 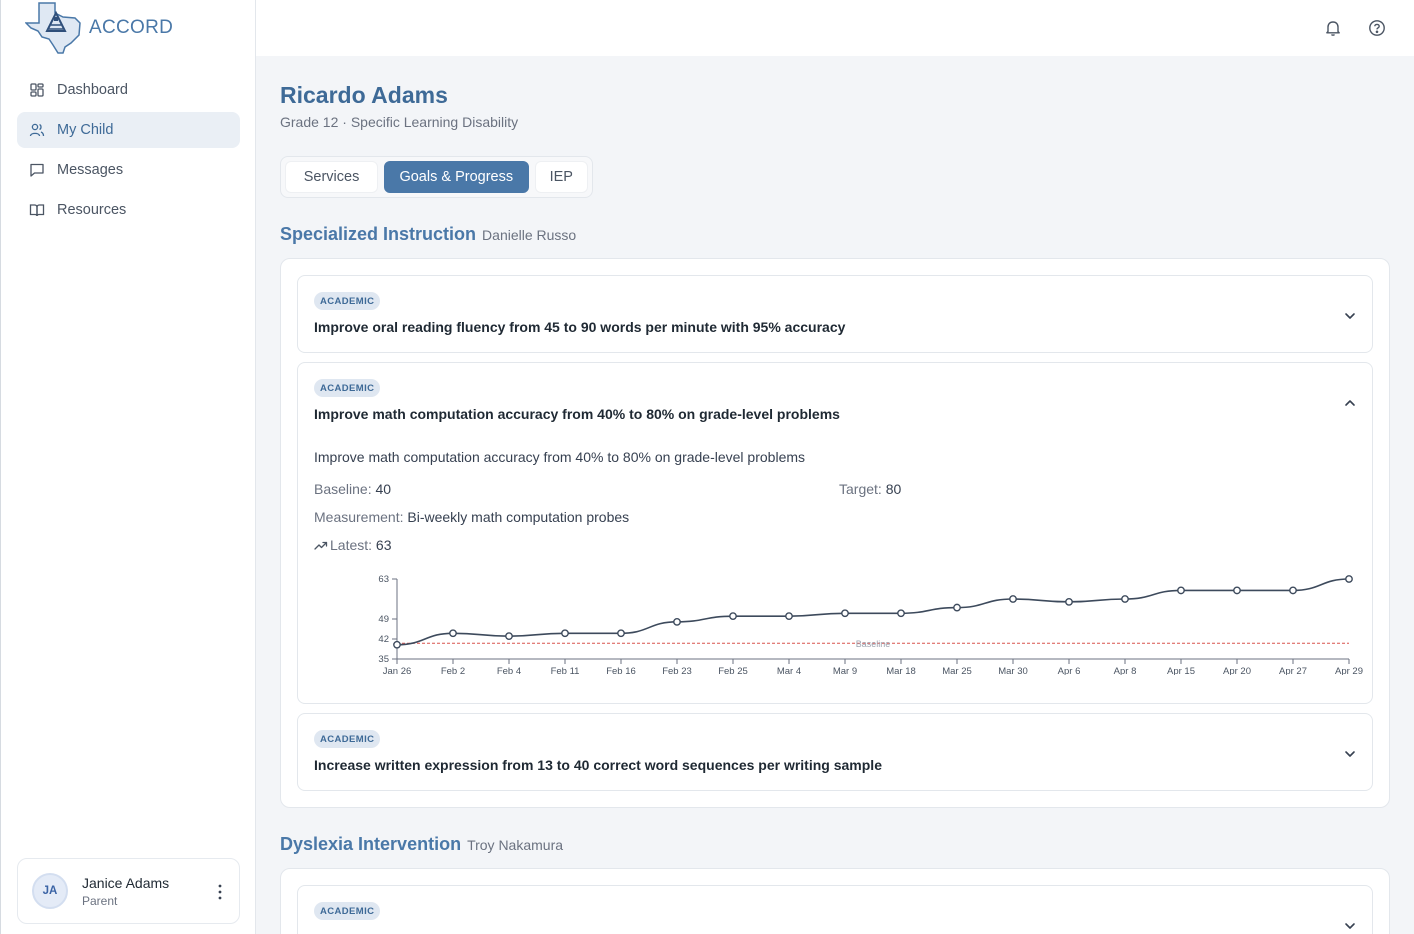 What do you see at coordinates (371, 844) in the screenshot?
I see `section-name: Dyslexia Intervention` at bounding box center [371, 844].